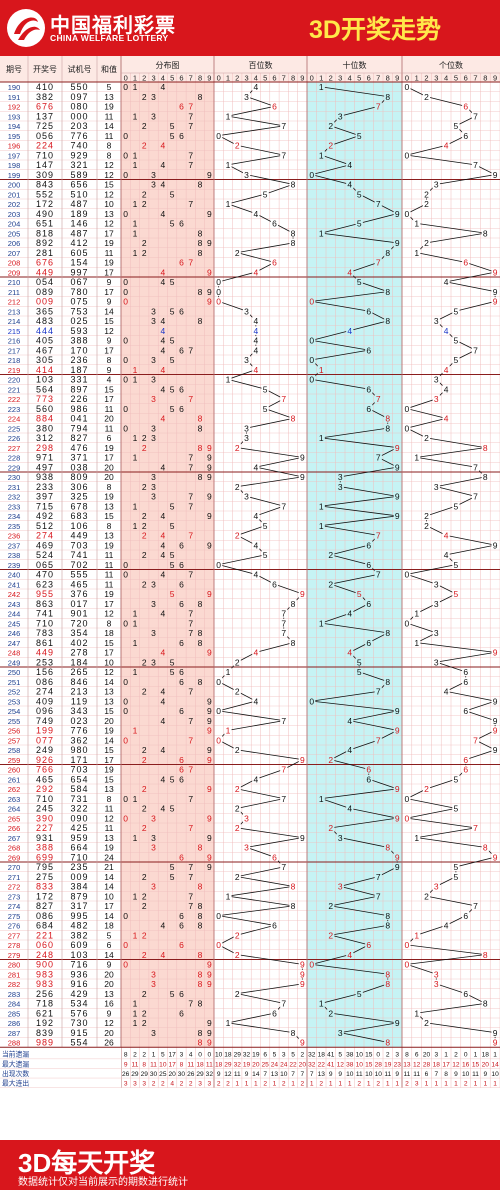 This screenshot has width=500, height=1190. Describe the element at coordinates (475, 497) in the screenshot. I see `units-mark: 7` at that location.